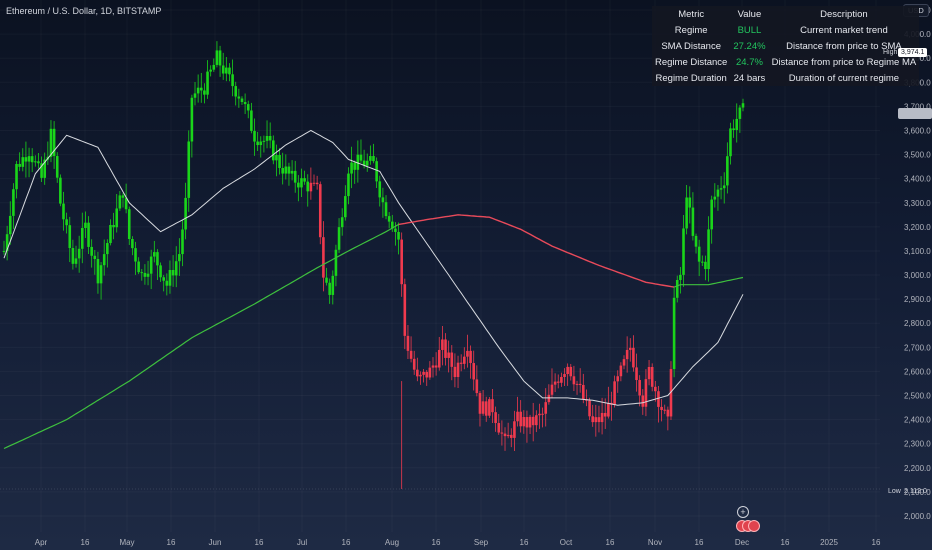 The image size is (932, 550). Describe the element at coordinates (917, 396) in the screenshot. I see `y-tick-label: 2,500.0` at that location.